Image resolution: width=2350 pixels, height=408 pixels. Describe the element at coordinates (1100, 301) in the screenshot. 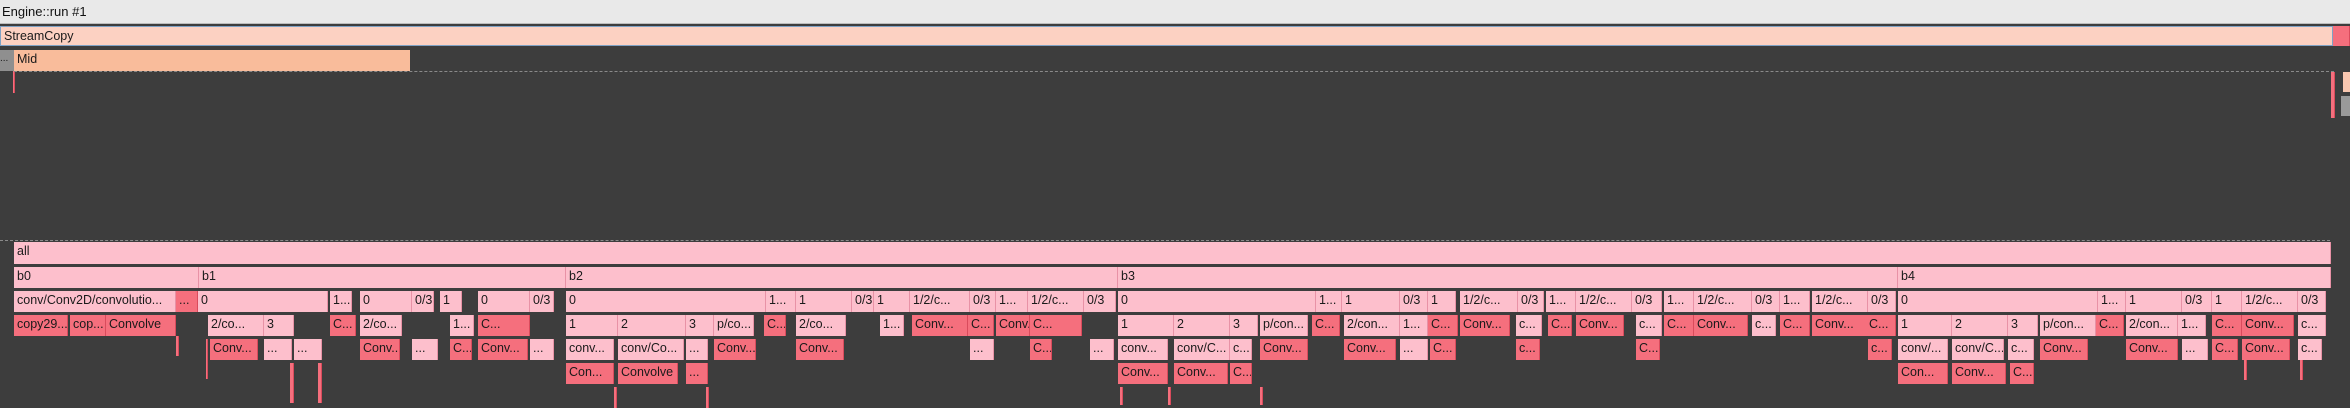

I see `frame-r1-18: 0/3` at that location.